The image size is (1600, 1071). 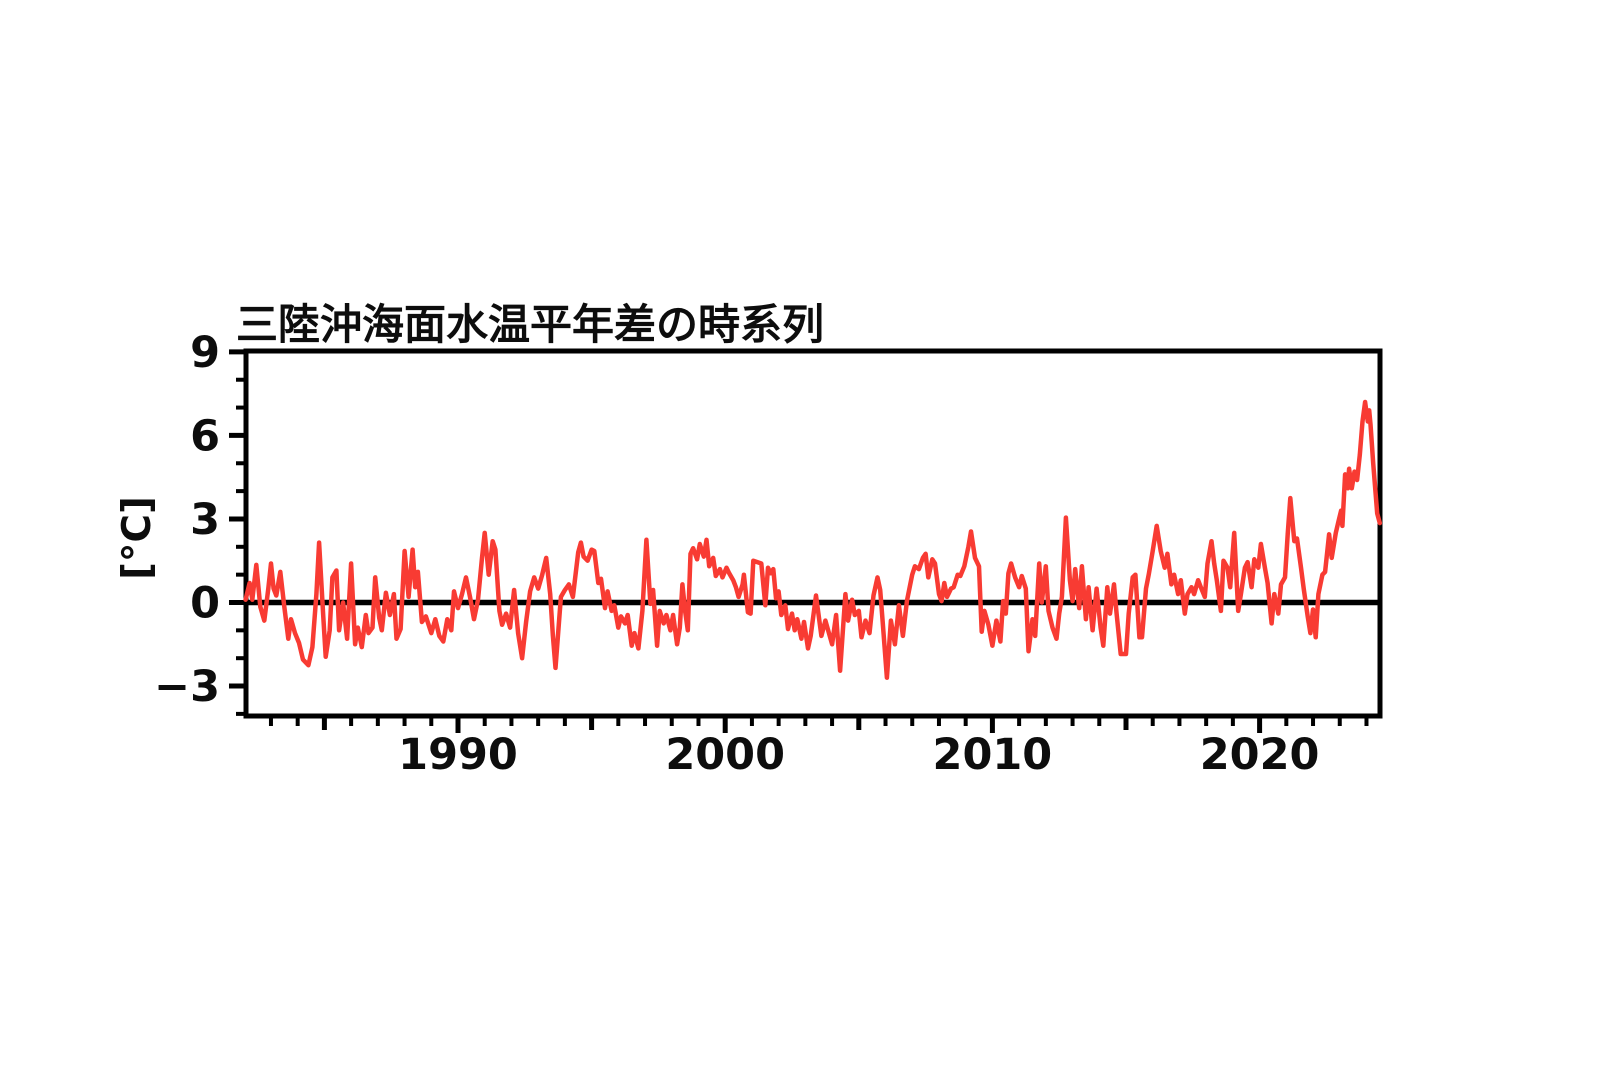 I want to click on y-tick-label: 3, so click(x=205, y=520).